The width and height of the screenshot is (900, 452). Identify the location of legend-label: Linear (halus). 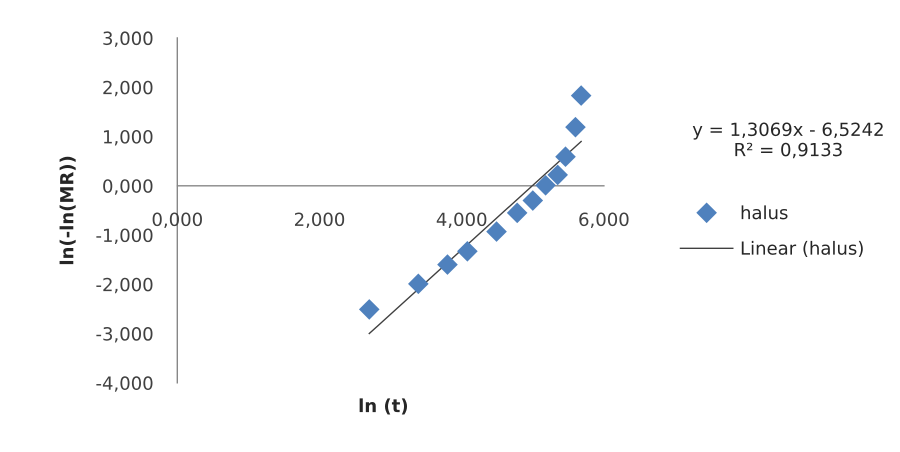
(802, 249).